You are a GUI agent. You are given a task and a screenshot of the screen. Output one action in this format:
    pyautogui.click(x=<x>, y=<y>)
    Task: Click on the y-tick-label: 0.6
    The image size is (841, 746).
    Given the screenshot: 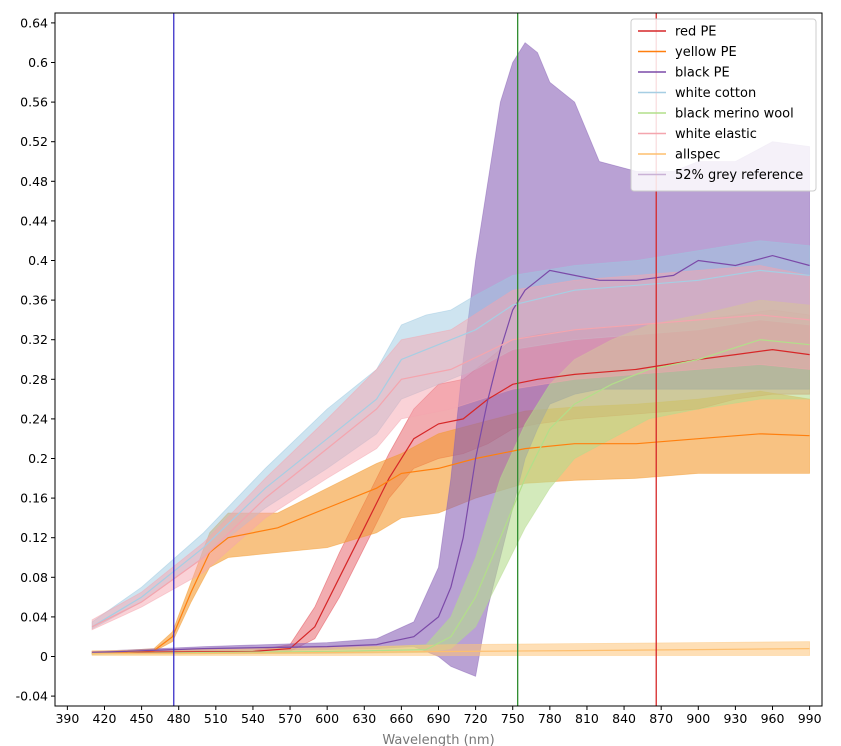 What is the action you would take?
    pyautogui.click(x=38, y=62)
    